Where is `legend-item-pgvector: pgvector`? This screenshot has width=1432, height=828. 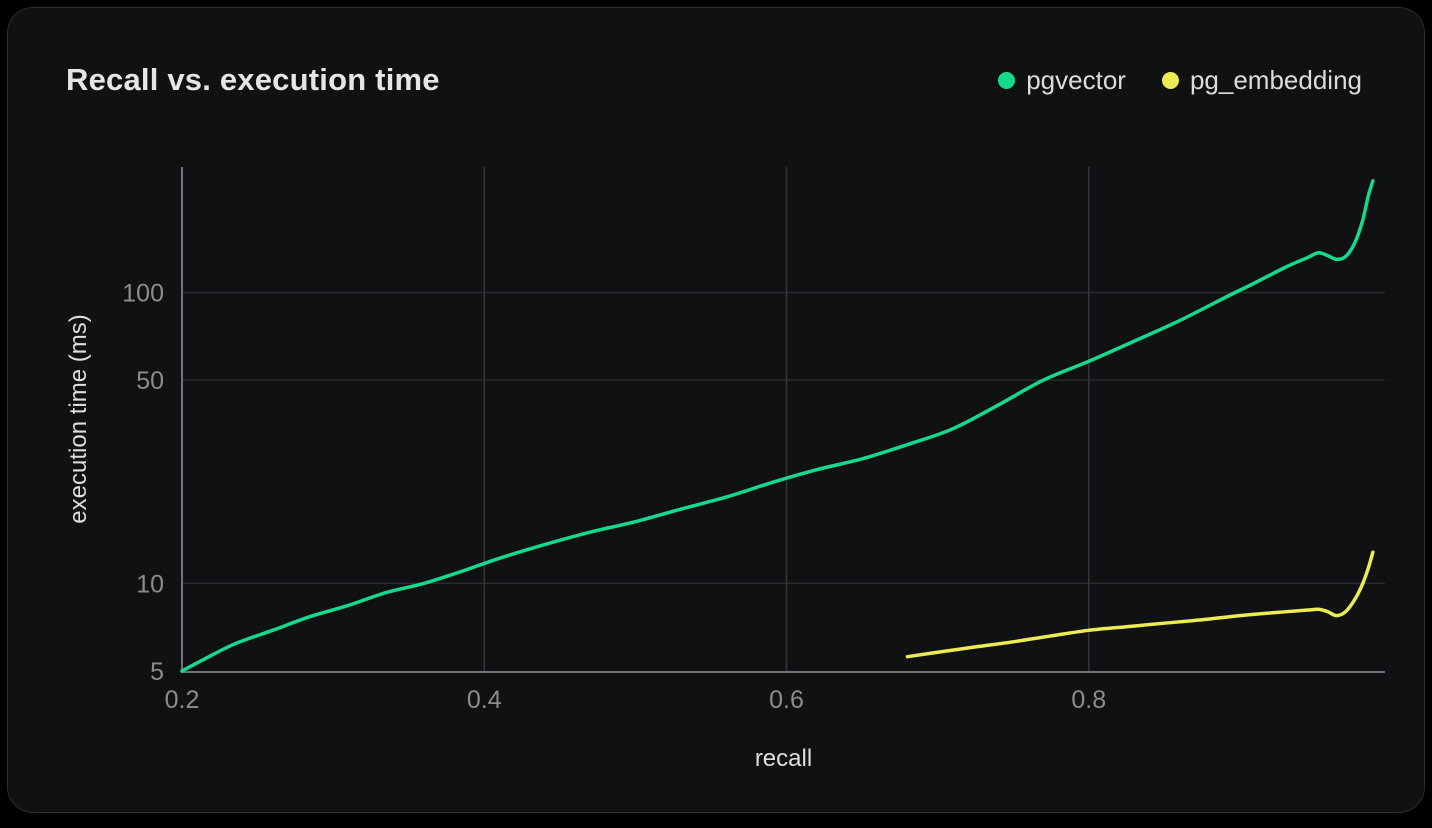
legend-item-pgvector: pgvector is located at coordinates (1062, 80).